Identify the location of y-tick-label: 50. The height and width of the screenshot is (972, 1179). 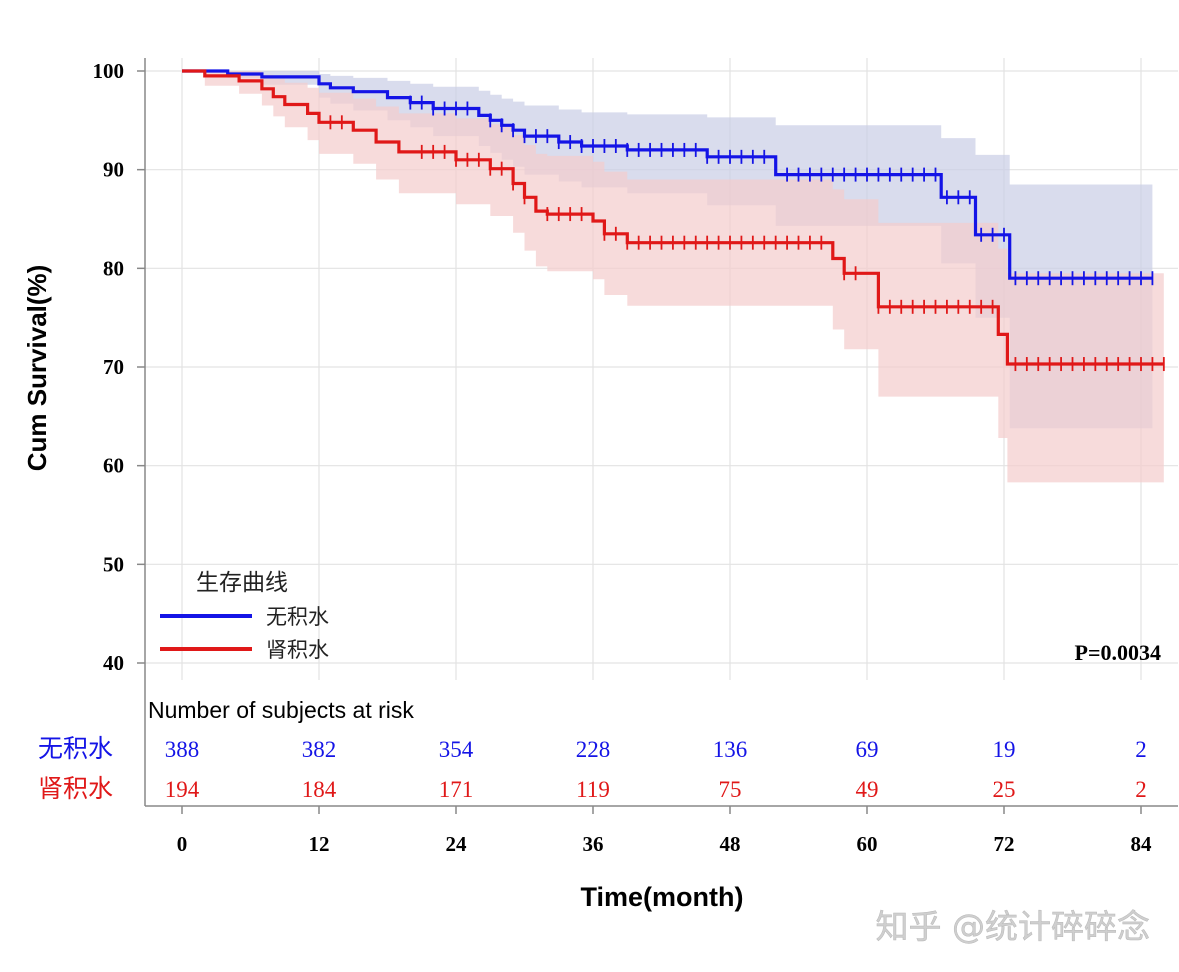
(113, 564).